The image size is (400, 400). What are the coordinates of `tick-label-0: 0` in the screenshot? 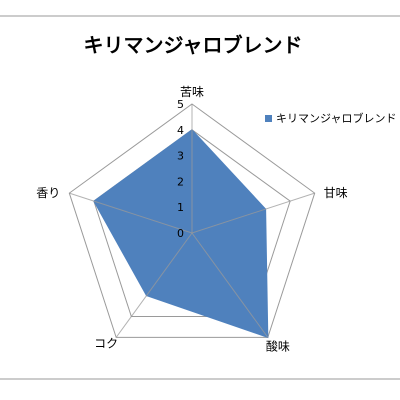 It's located at (180, 233).